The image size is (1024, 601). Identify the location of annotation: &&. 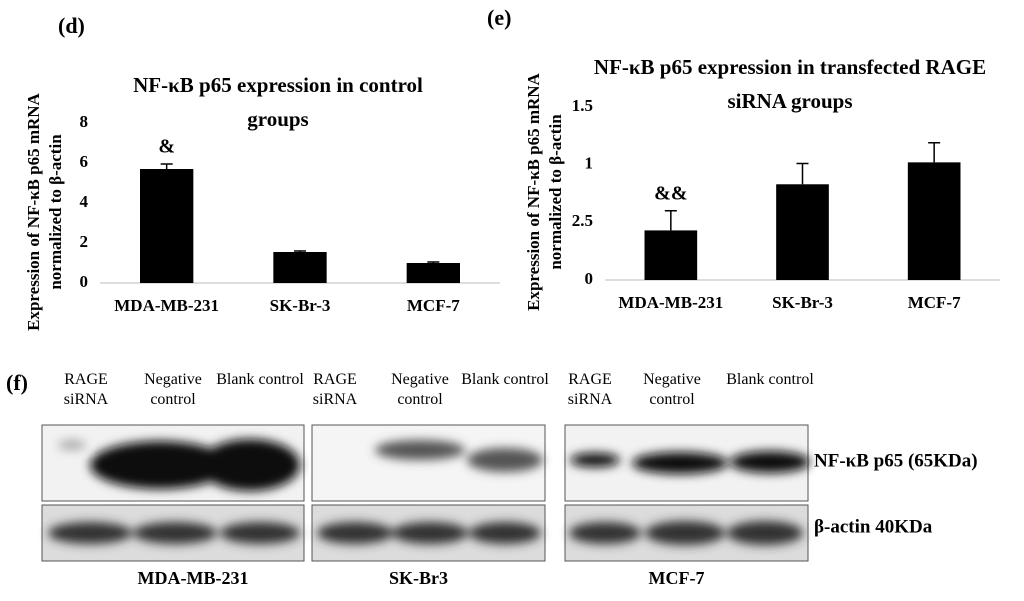
(670, 193).